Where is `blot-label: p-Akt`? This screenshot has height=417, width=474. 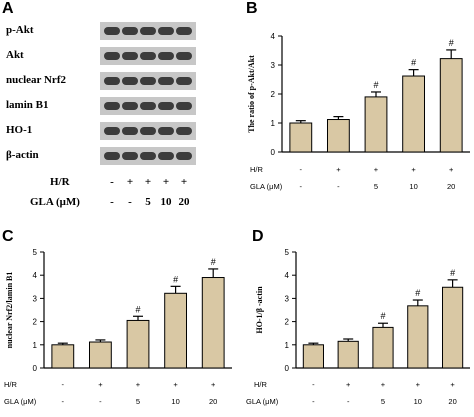 blot-label: p-Akt is located at coordinates (20, 30).